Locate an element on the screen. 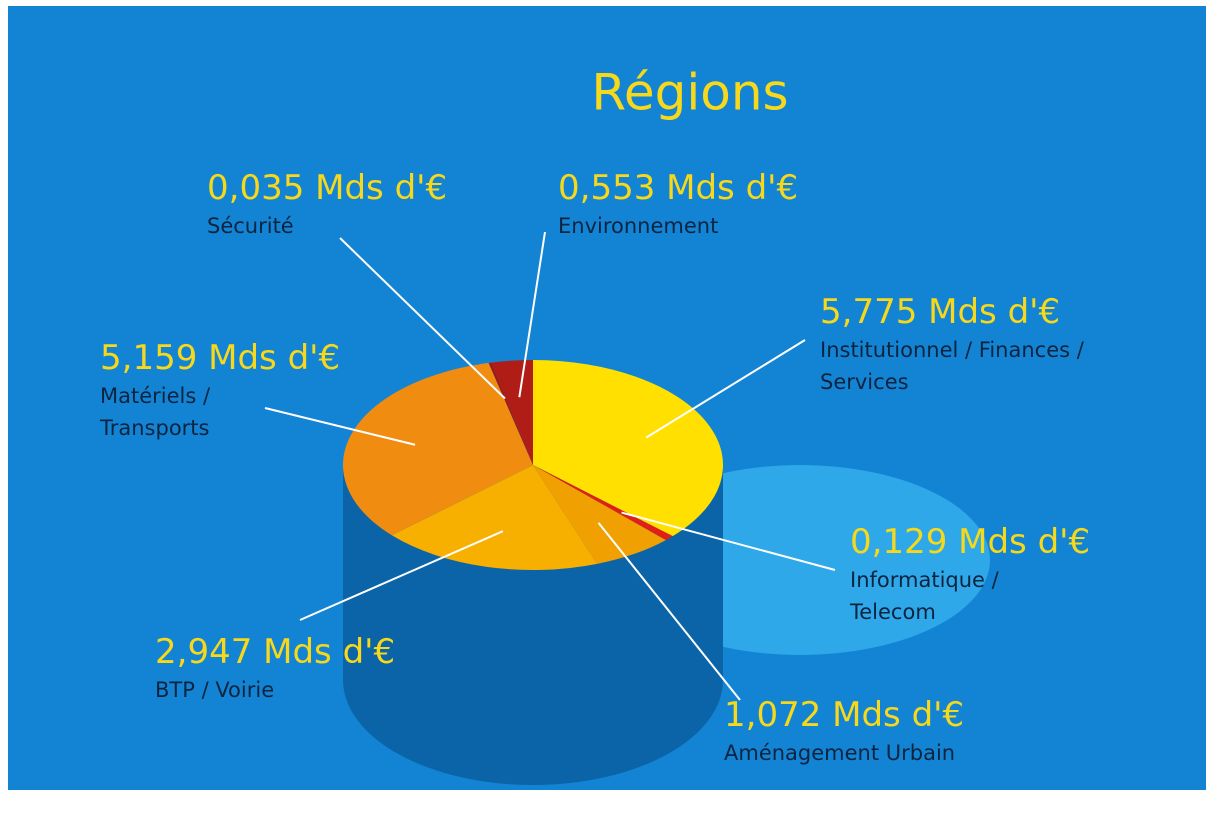  value-label: 0,553 Mds d'€ is located at coordinates (678, 188).